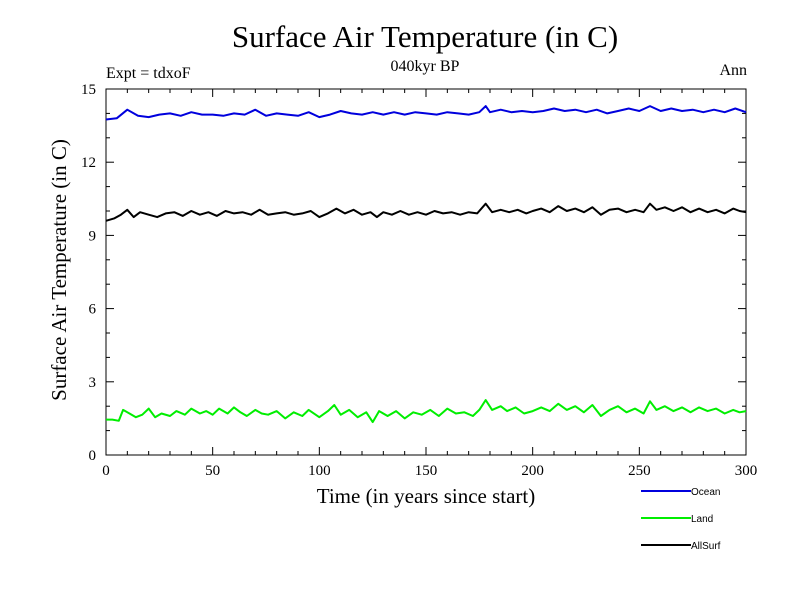  I want to click on chart-title: Surface Air Temperature (in C), so click(425, 36).